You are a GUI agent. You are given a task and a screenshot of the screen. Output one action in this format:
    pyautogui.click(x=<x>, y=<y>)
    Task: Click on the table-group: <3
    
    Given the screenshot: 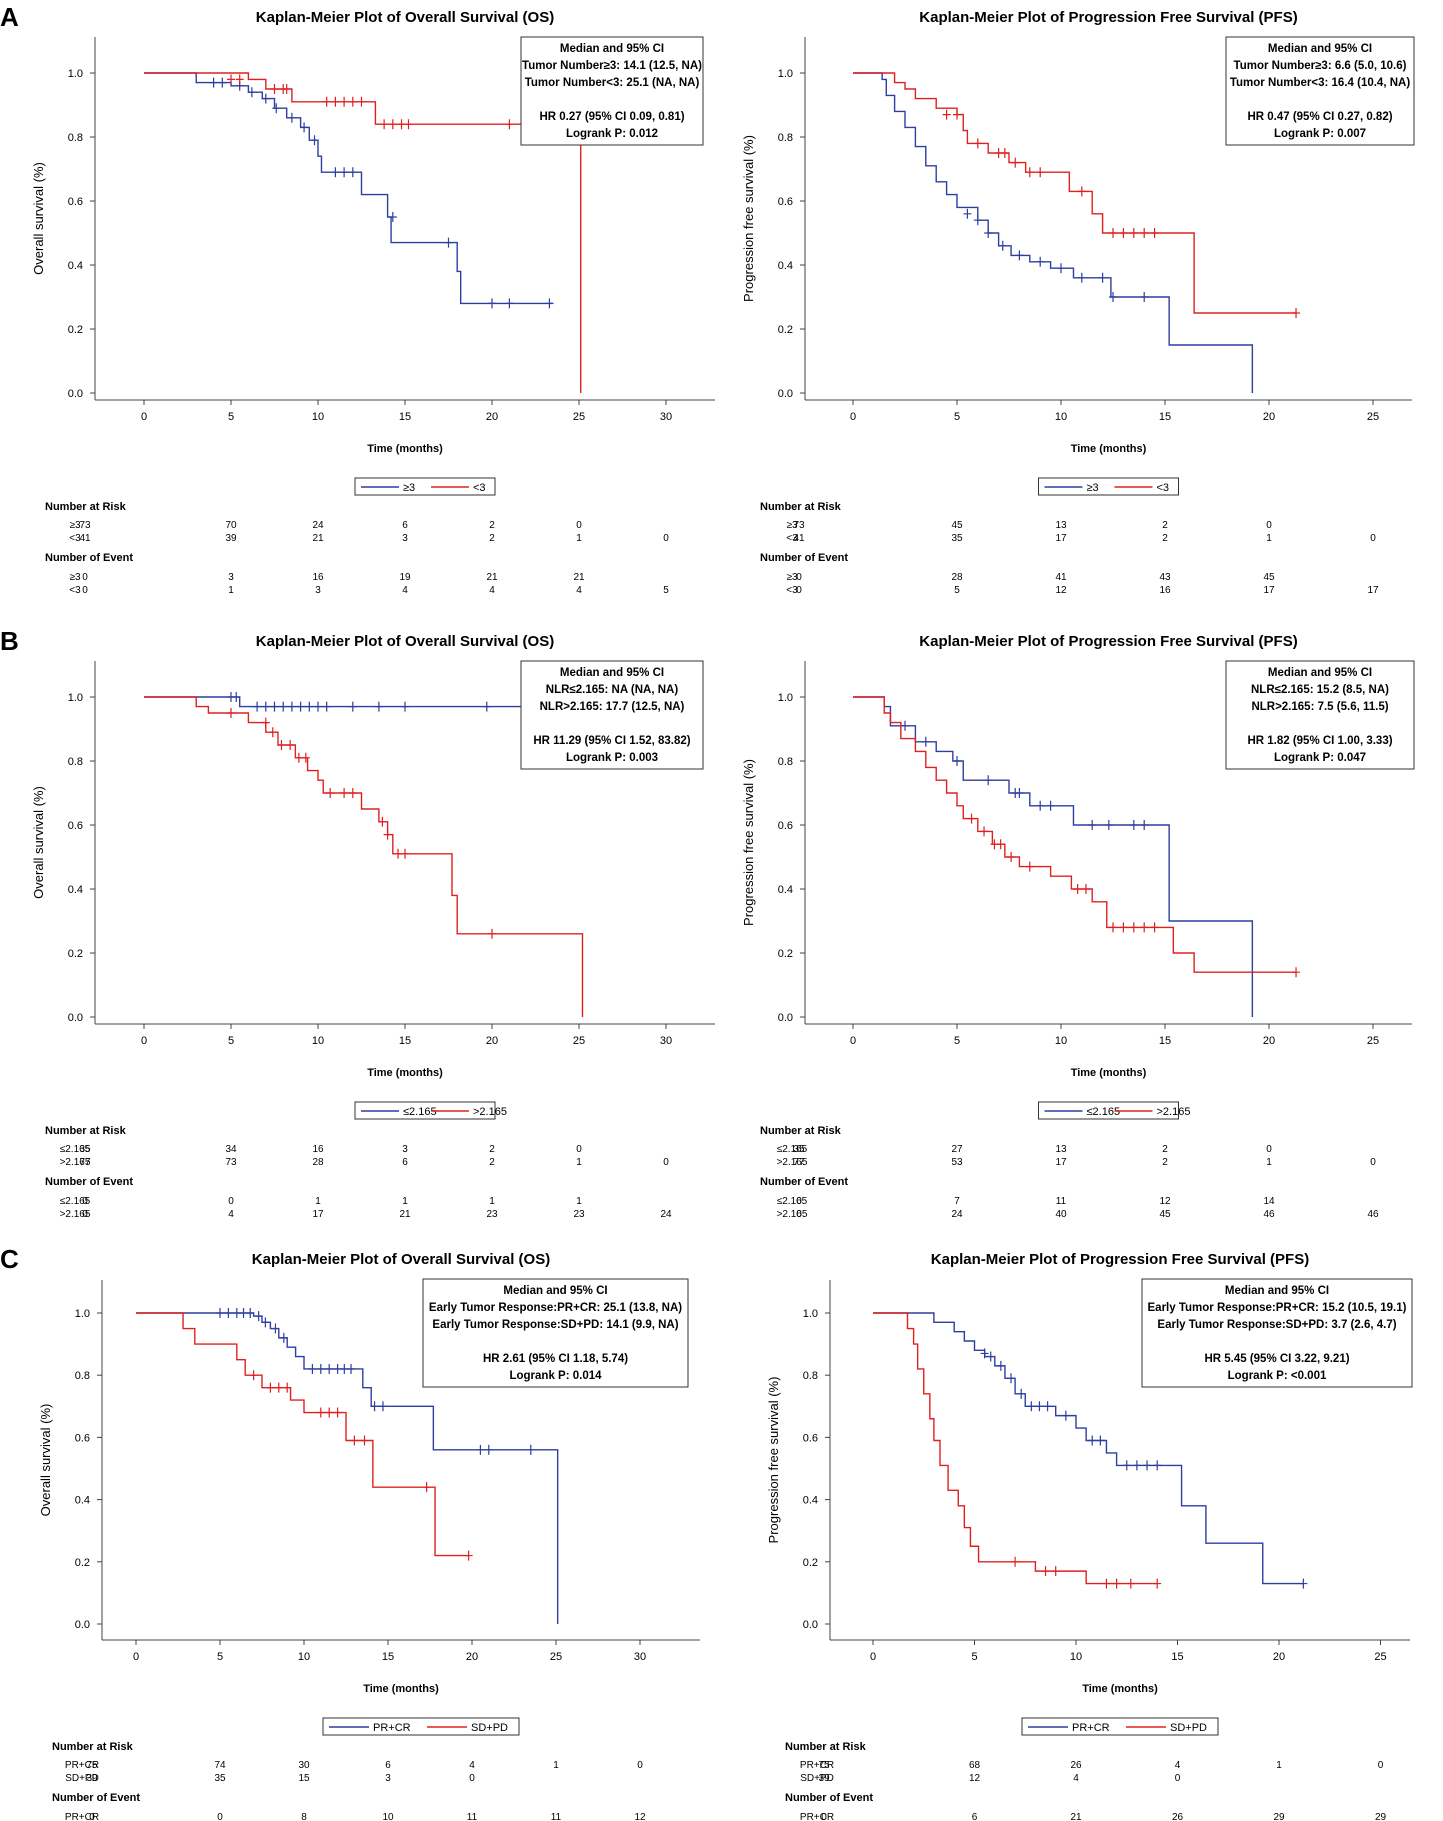 What is the action you would take?
    pyautogui.click(x=75, y=538)
    